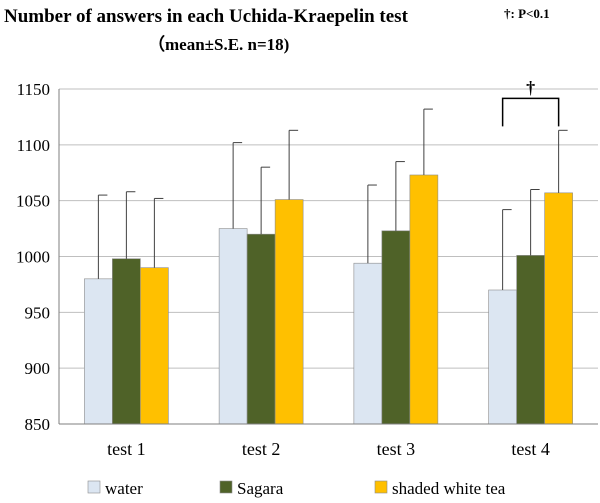 This screenshot has width=600, height=503. What do you see at coordinates (396, 449) in the screenshot?
I see `x-tick-label: test 3` at bounding box center [396, 449].